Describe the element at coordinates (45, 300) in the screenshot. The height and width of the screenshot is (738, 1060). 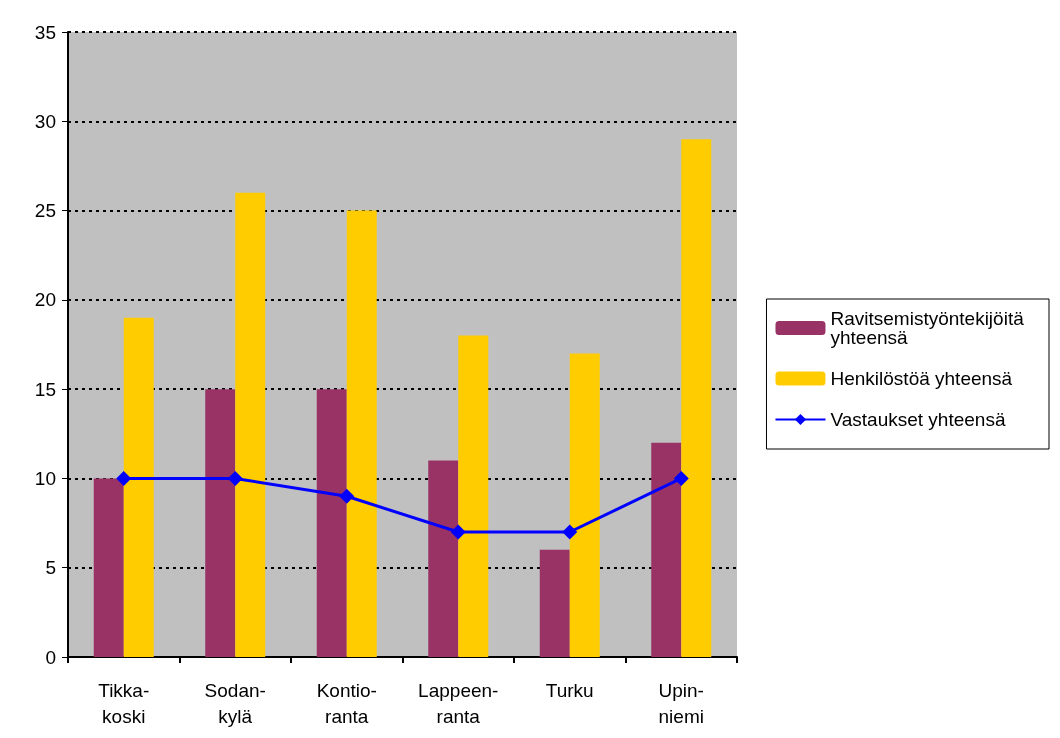
I see `y-tick-label: 20` at that location.